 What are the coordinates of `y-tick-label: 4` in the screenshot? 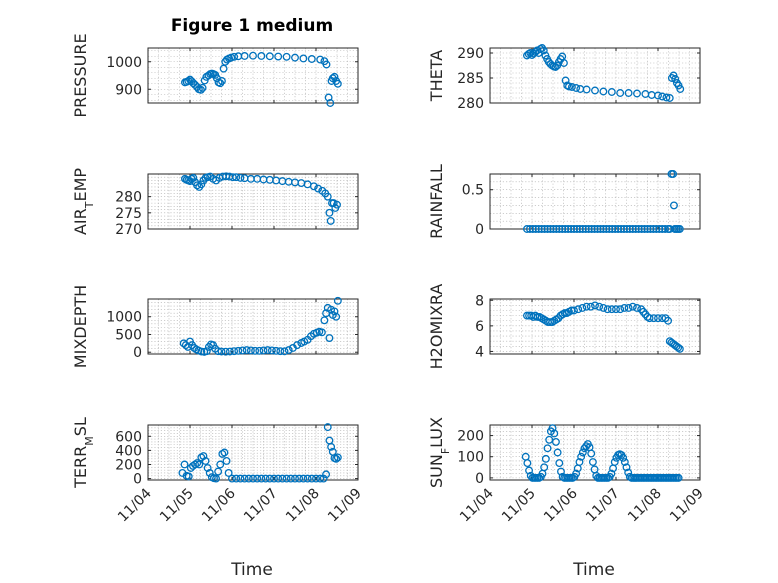 It's located at (479, 352).